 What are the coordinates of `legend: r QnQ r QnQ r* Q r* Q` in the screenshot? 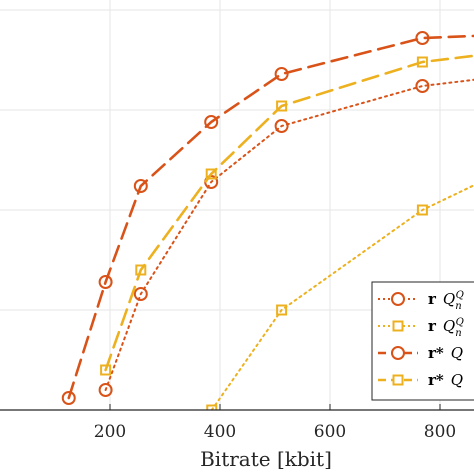 It's located at (422, 341).